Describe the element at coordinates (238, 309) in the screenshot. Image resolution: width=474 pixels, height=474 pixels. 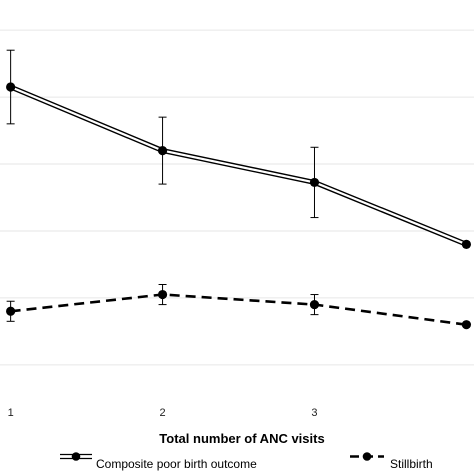
I see `series-line` at that location.